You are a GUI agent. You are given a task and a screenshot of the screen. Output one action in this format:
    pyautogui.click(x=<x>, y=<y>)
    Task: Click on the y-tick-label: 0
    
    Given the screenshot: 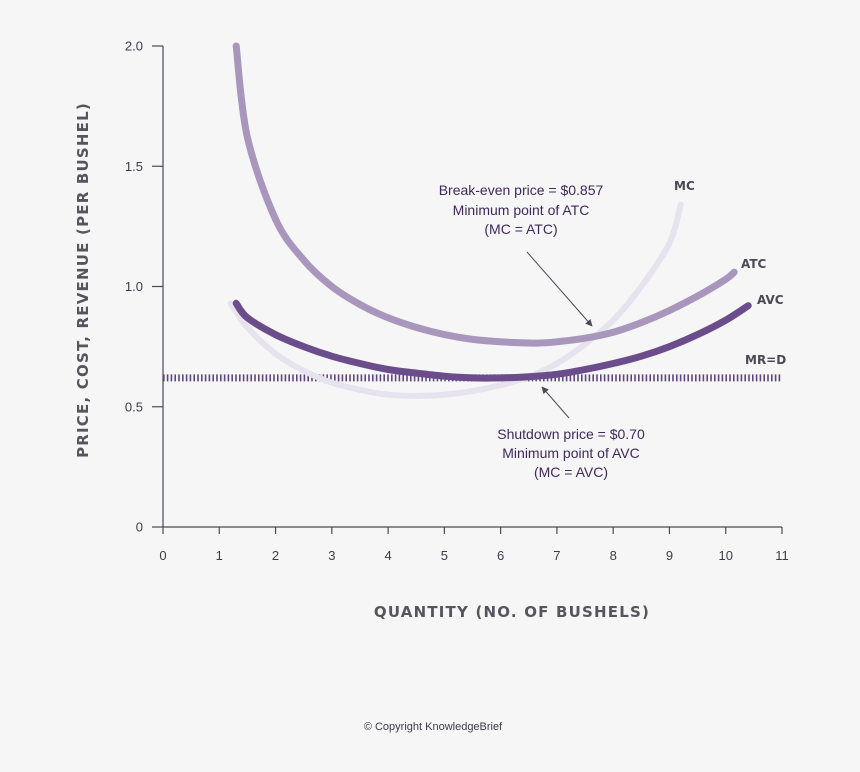 What is the action you would take?
    pyautogui.click(x=139, y=527)
    